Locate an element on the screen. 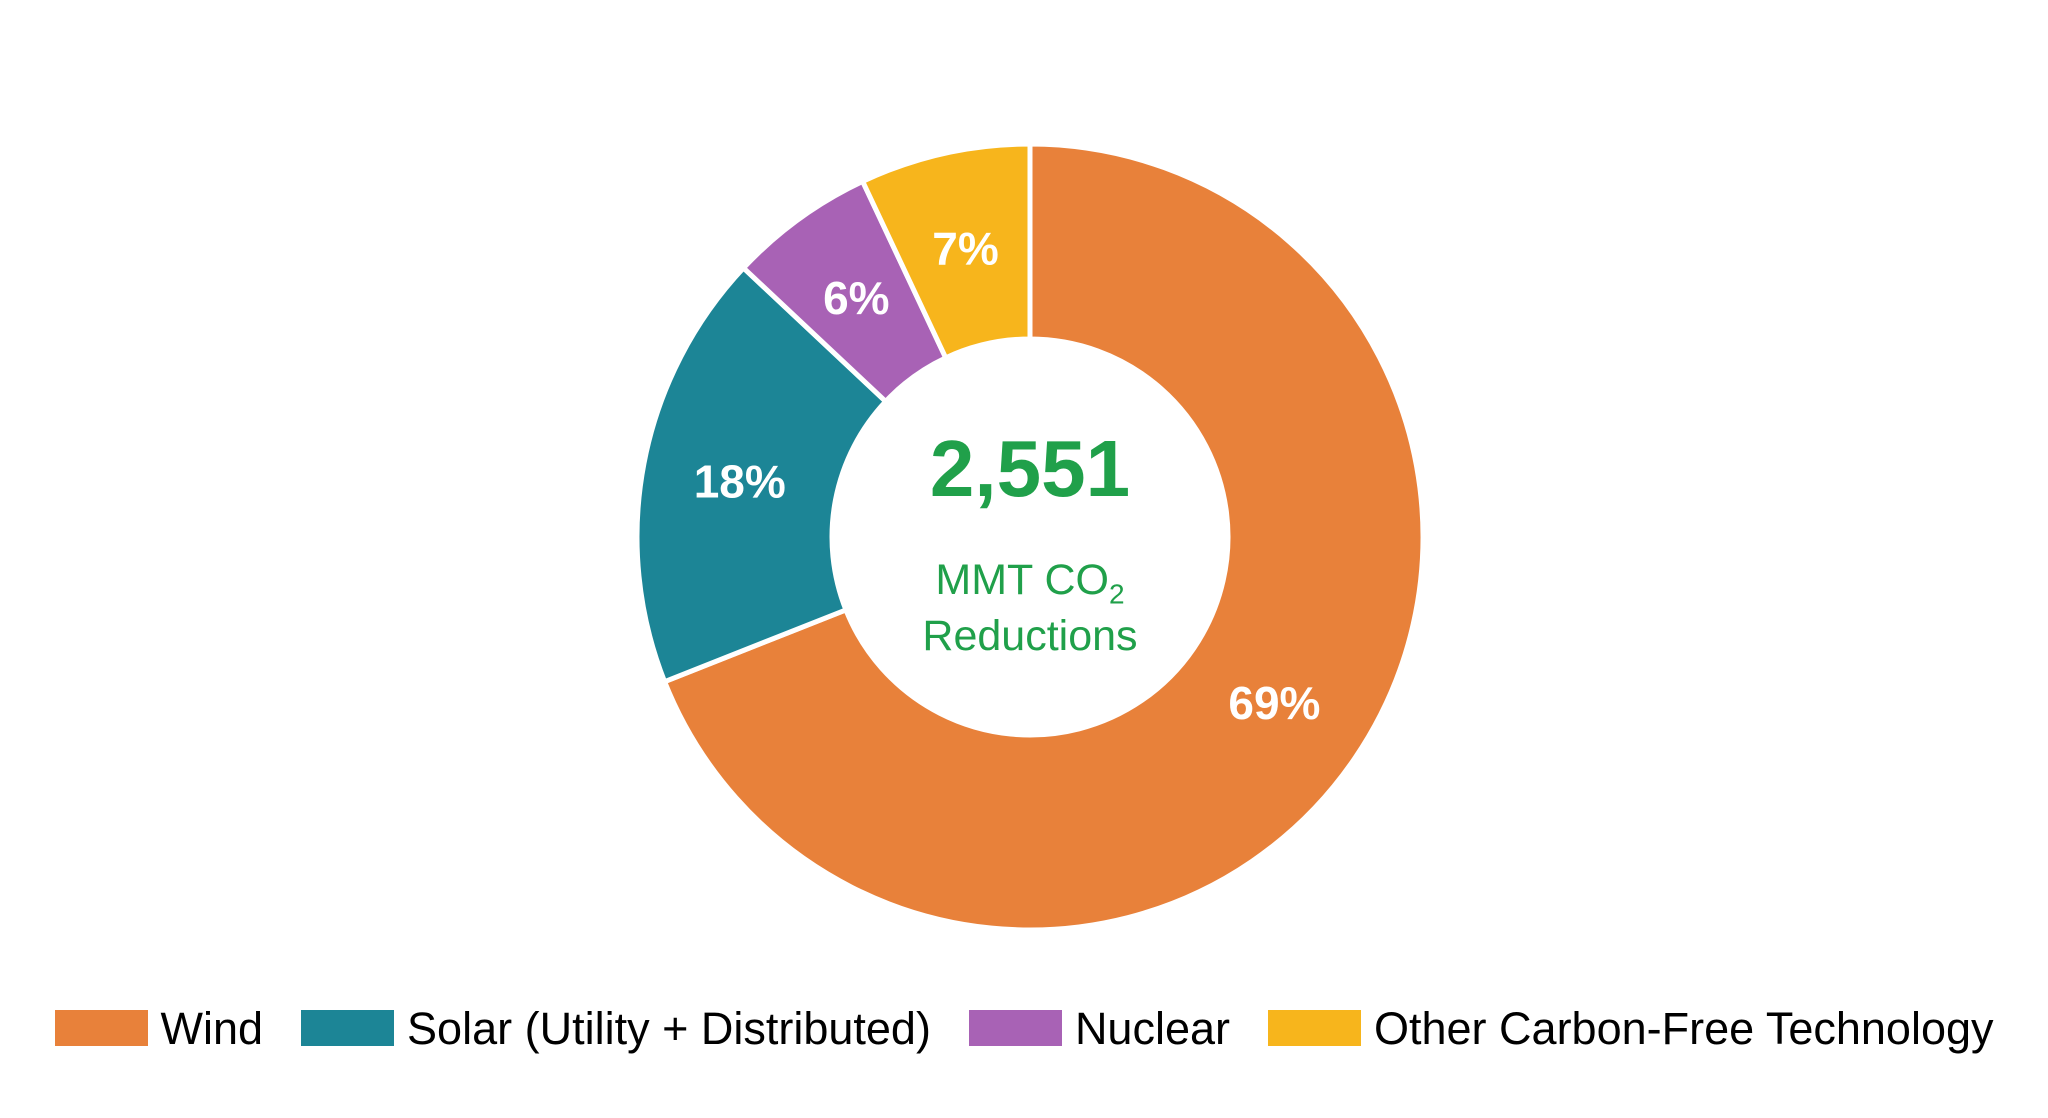 The height and width of the screenshot is (1118, 2048). donut-slice-other-carbon-free-technology is located at coordinates (946, 251).